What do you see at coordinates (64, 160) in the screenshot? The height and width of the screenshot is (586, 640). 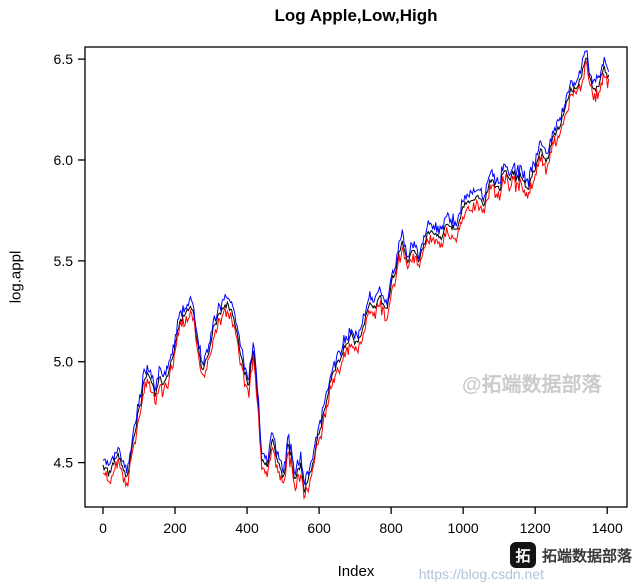 I see `y-tick-label: 6.0` at bounding box center [64, 160].